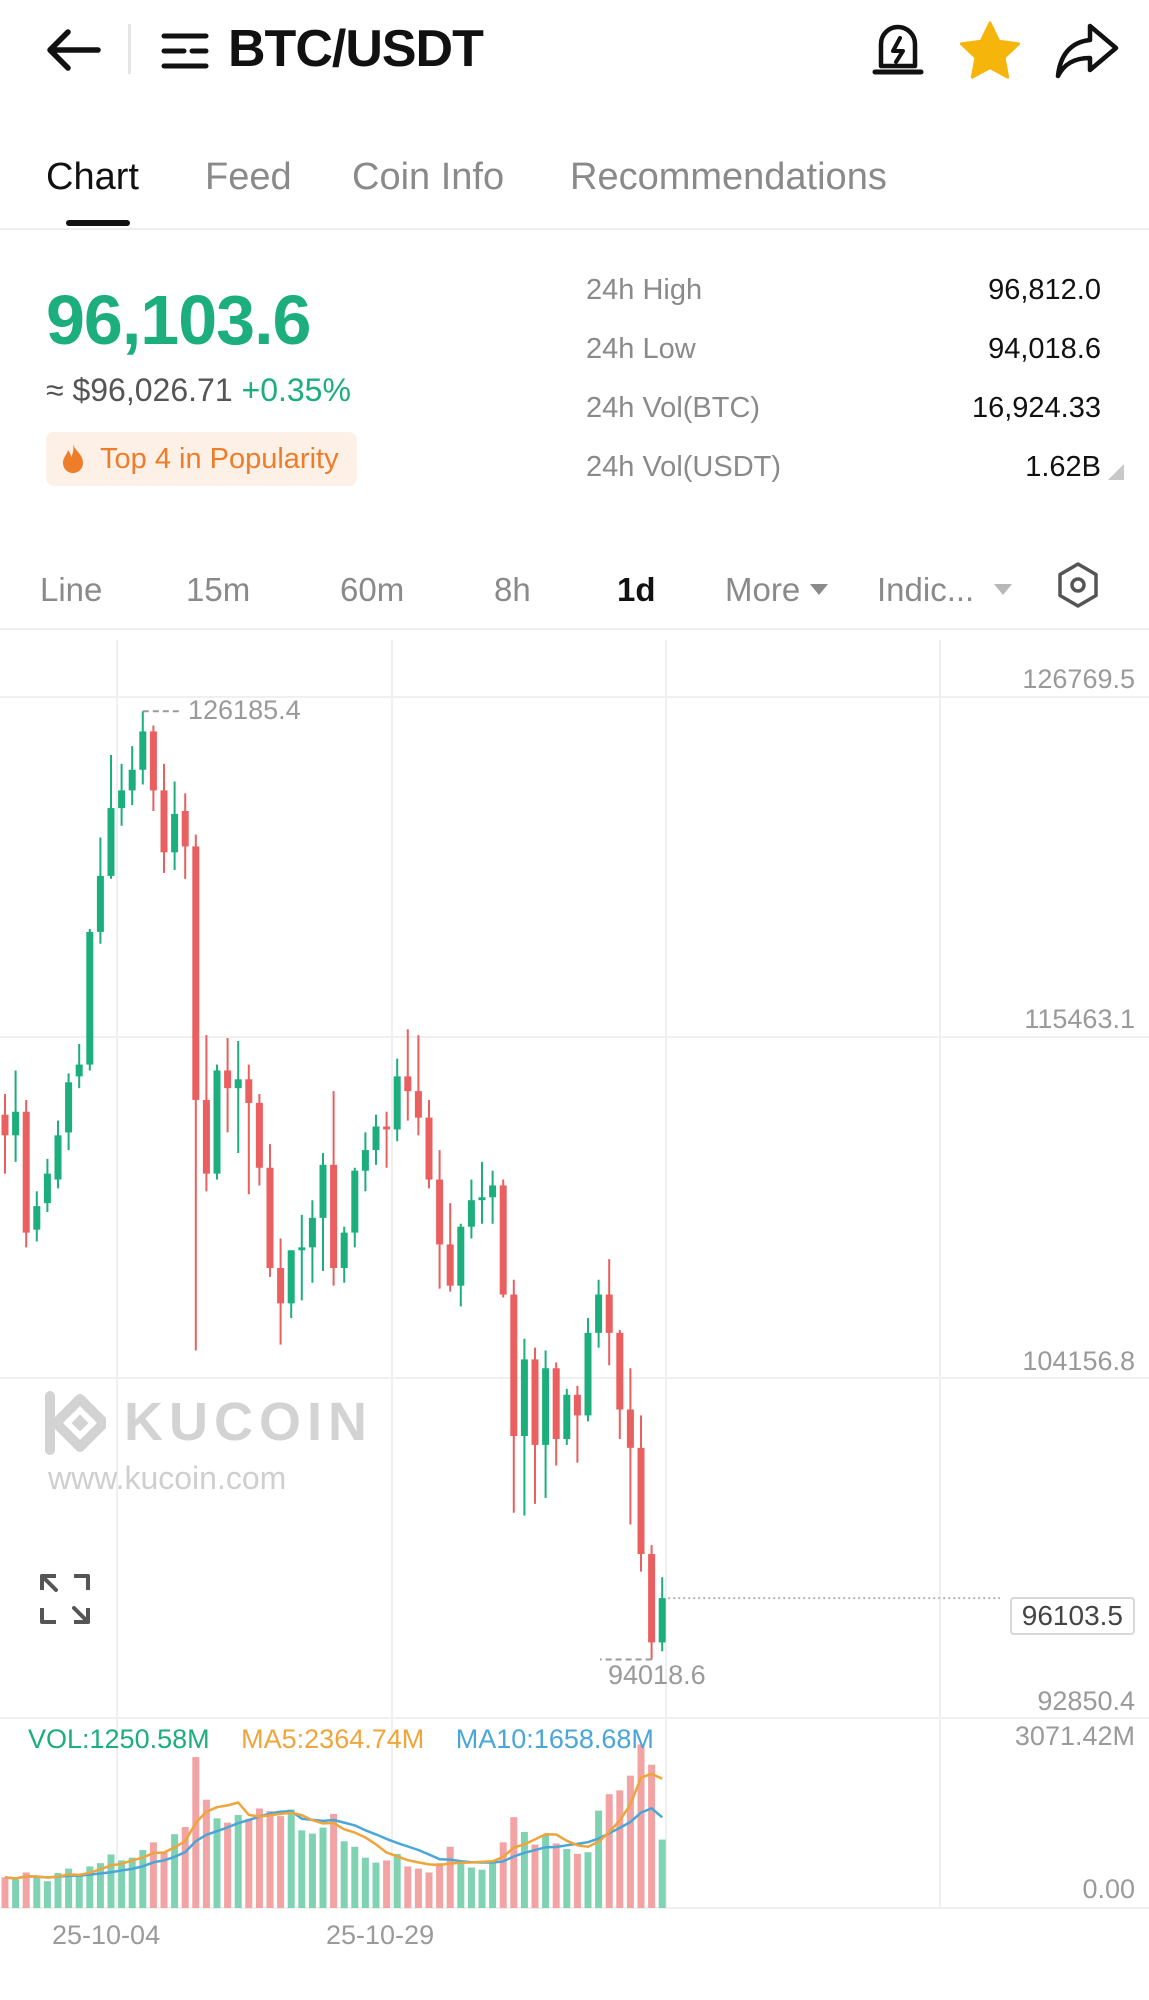 The height and width of the screenshot is (2000, 1149). Describe the element at coordinates (1086, 1701) in the screenshot. I see `price-axis-label: 92850.4` at that location.